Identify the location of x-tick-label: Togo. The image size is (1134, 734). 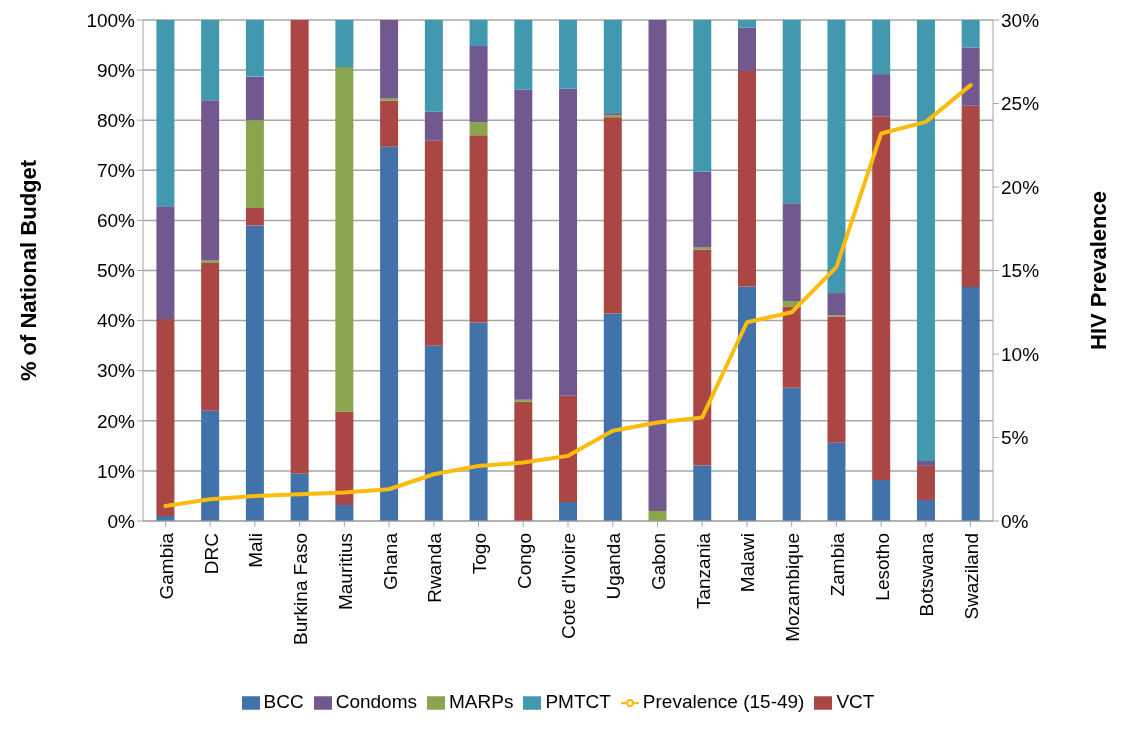
(480, 554).